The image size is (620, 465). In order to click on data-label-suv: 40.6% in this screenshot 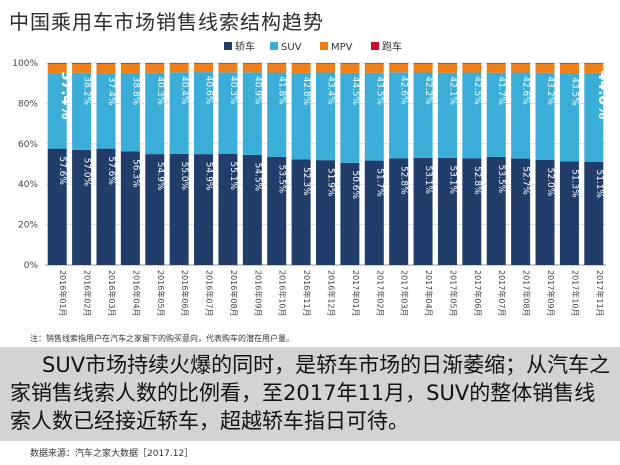, I will do `click(209, 90)`.